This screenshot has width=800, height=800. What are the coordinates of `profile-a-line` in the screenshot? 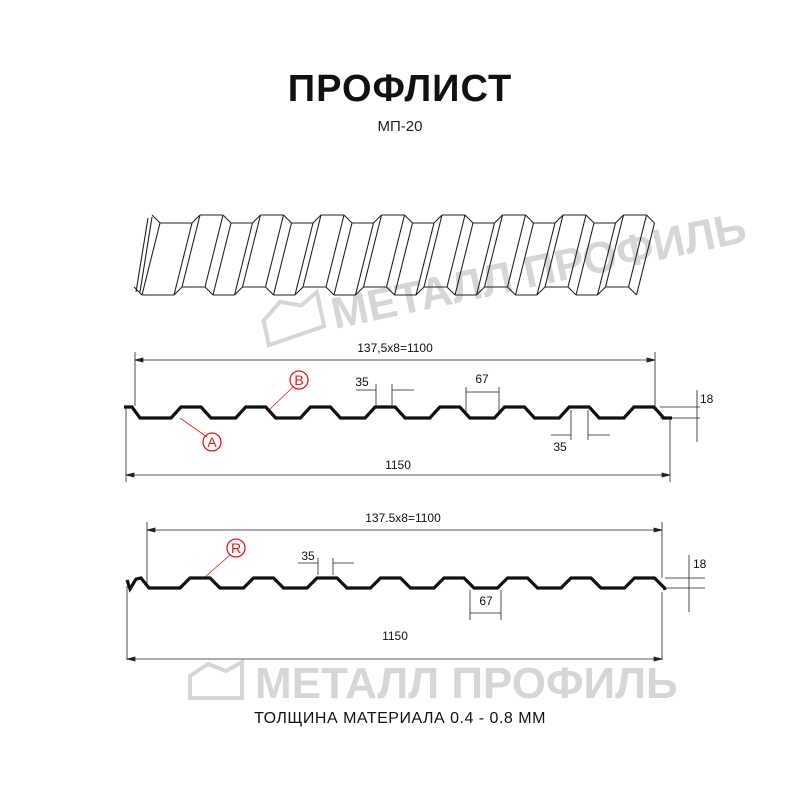 It's located at (398, 412).